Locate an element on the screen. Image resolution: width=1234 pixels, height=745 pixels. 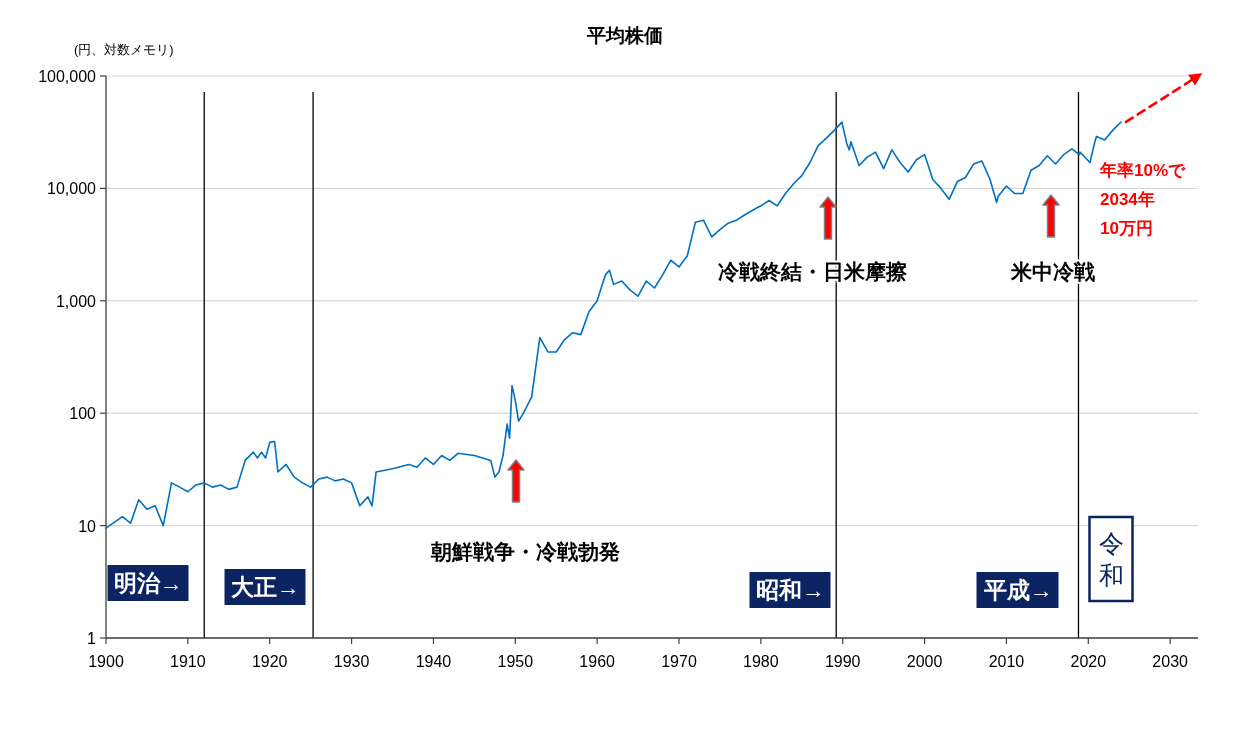
x-tick-label: 1900 is located at coordinates (106, 661).